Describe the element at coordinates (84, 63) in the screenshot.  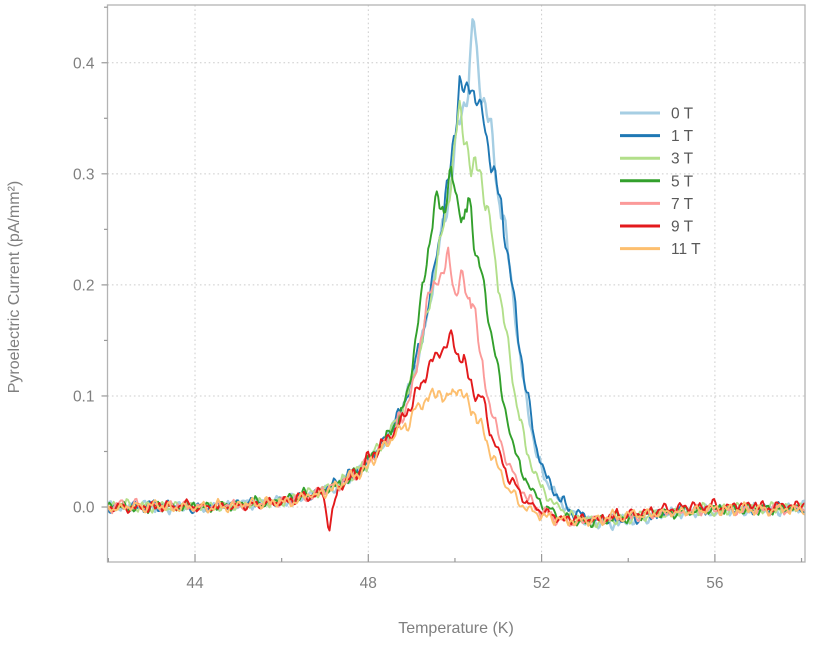
I see `y-tick-label: 0.4` at that location.